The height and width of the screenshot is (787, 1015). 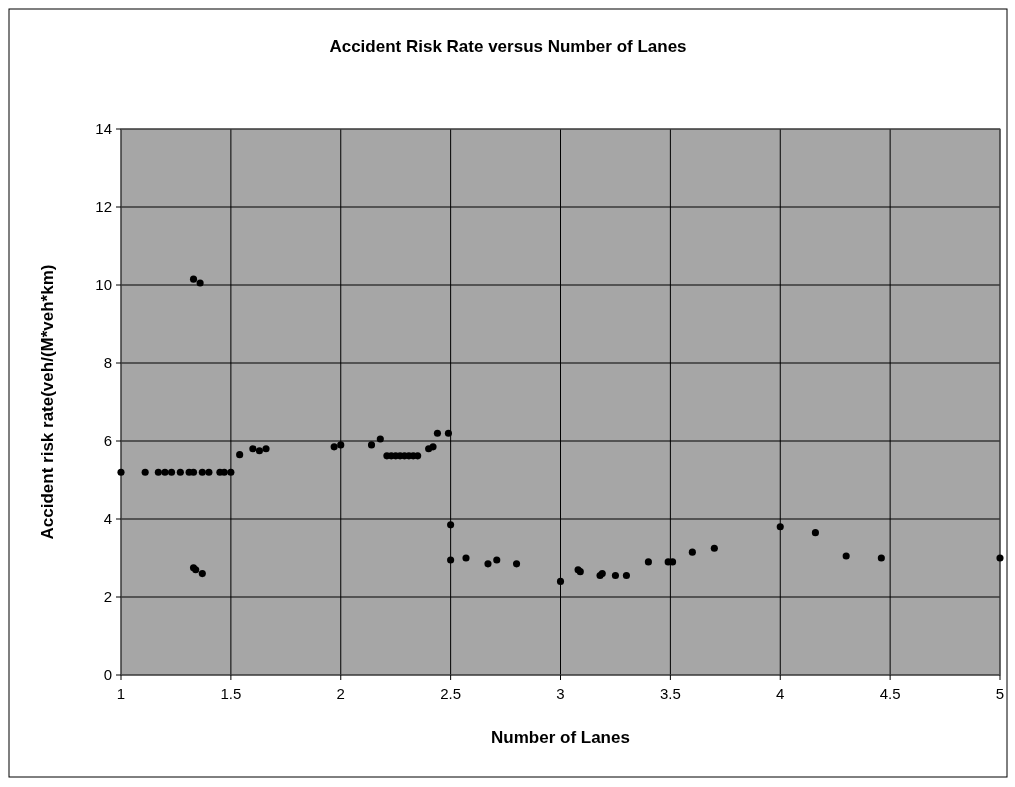 What do you see at coordinates (890, 693) in the screenshot?
I see `x-tick-label: 4.5` at bounding box center [890, 693].